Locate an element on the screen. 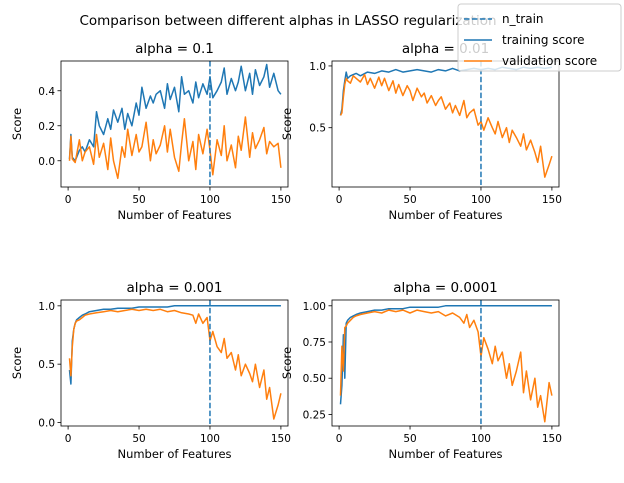 This screenshot has height=483, width=624. legend-label: validation score is located at coordinates (549, 61).